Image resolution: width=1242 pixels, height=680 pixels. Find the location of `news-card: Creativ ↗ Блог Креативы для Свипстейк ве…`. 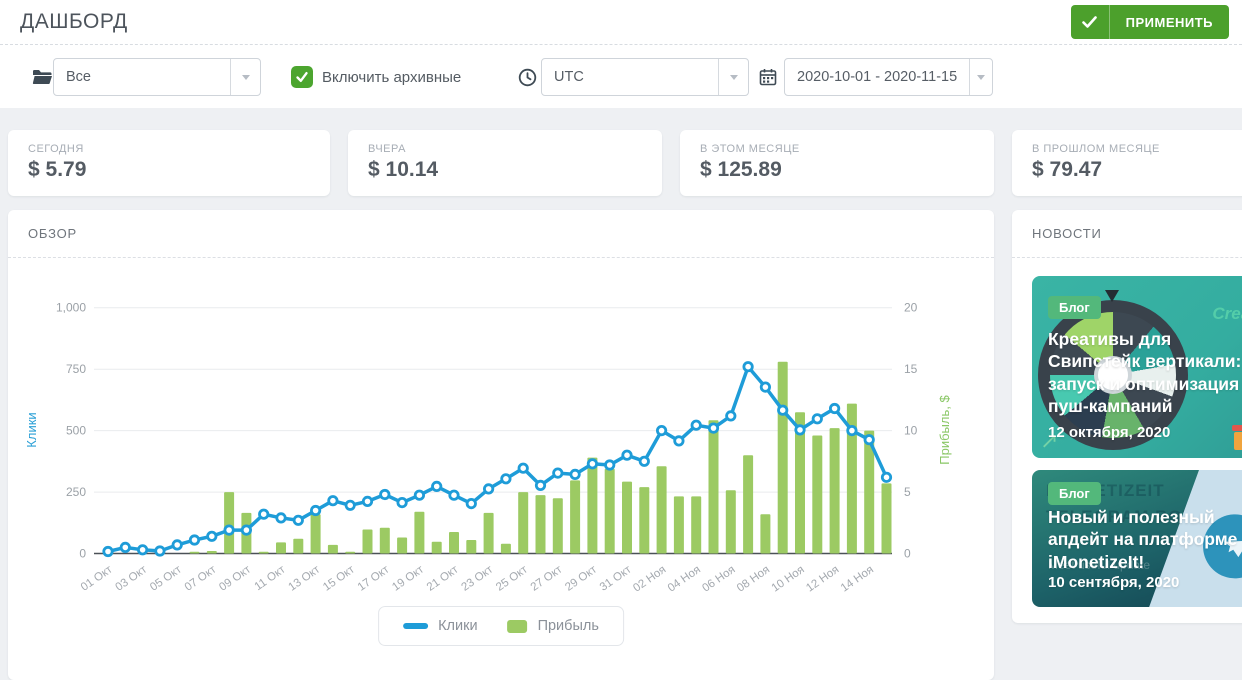

news-card: Creativ ↗ Блог Креативы для Свипстейк ве… is located at coordinates (1137, 367).